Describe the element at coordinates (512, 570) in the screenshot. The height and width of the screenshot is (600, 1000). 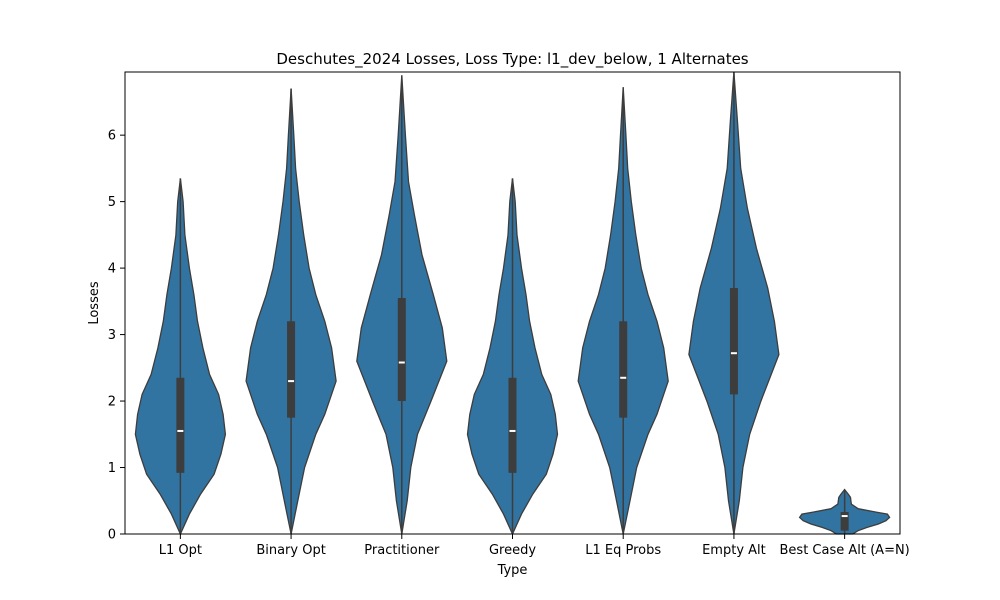
I see `x-axis-label: Type` at that location.